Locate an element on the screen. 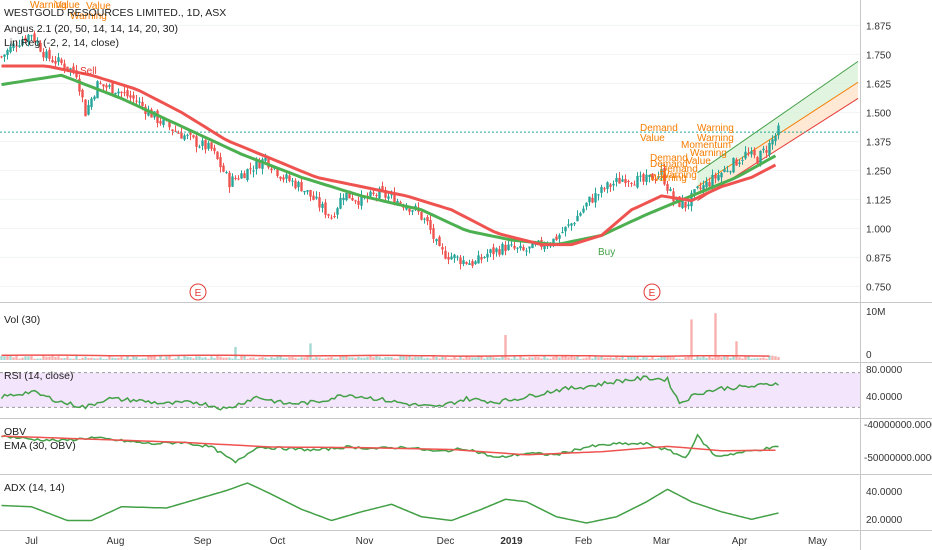  signal-annotation: Value is located at coordinates (98, 6).